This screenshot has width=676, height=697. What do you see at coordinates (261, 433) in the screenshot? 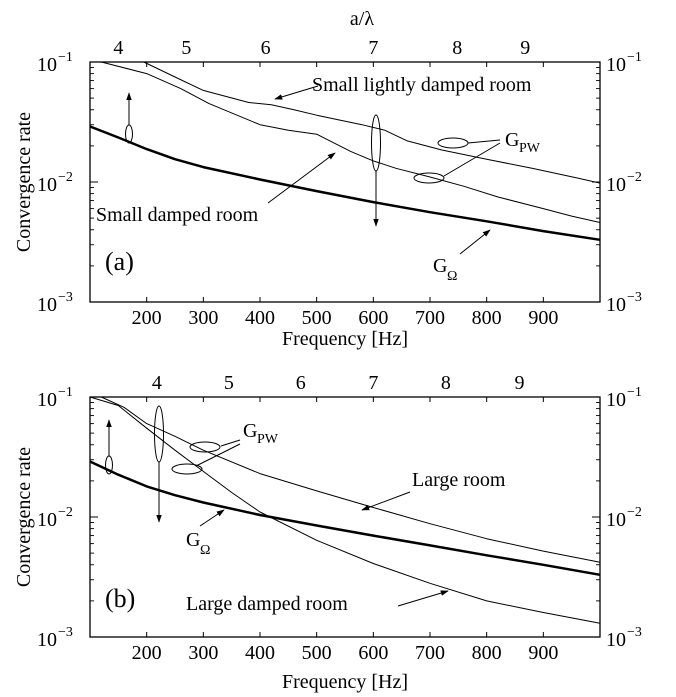
I see `annotation-g-pw-b: G PW` at bounding box center [261, 433].